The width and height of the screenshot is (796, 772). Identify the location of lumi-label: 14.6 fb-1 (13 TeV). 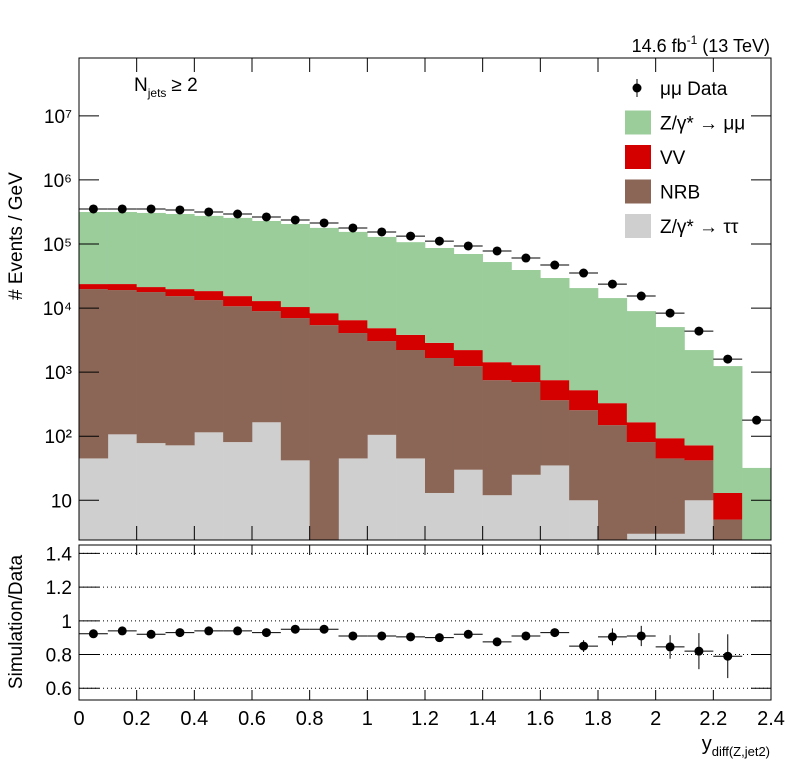
(701, 44).